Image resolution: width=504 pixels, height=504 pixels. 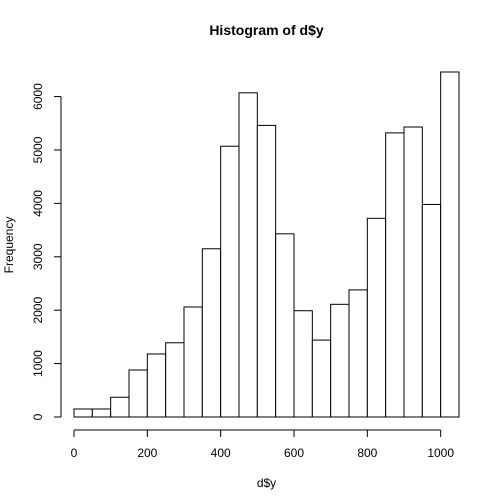 What do you see at coordinates (38, 149) in the screenshot?
I see `y-tick-label: 5000` at bounding box center [38, 149].